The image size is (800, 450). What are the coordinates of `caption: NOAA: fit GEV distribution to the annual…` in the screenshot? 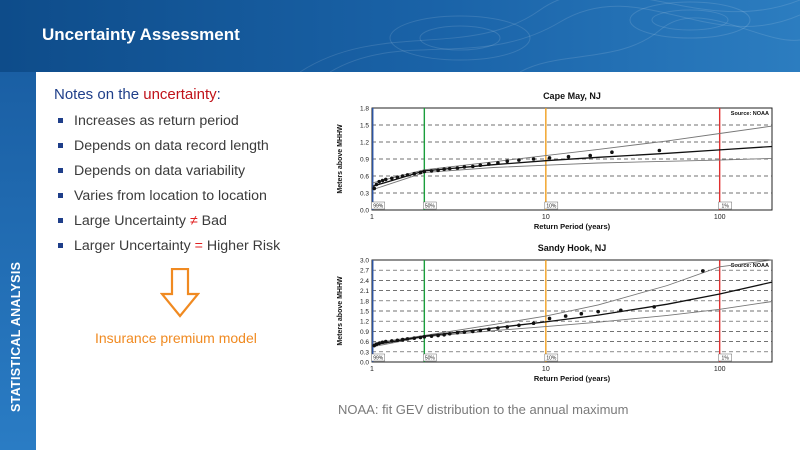 It's located at (483, 409).